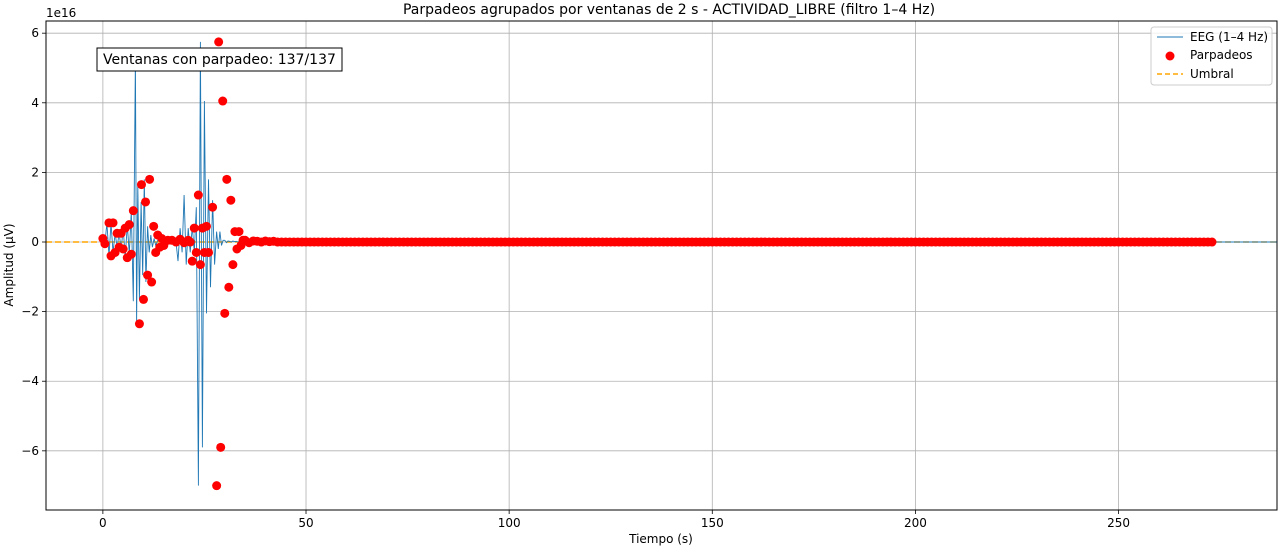 This screenshot has height=549, width=1280. What do you see at coordinates (35, 103) in the screenshot?
I see `y-tick-label: 4` at bounding box center [35, 103].